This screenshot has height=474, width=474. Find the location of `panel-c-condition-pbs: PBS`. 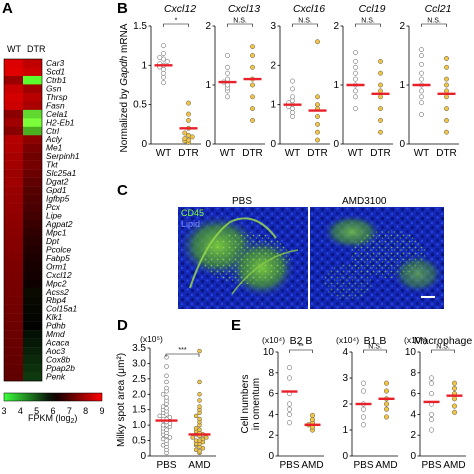

panel-c-condition-pbs: PBS is located at coordinates (242, 201).